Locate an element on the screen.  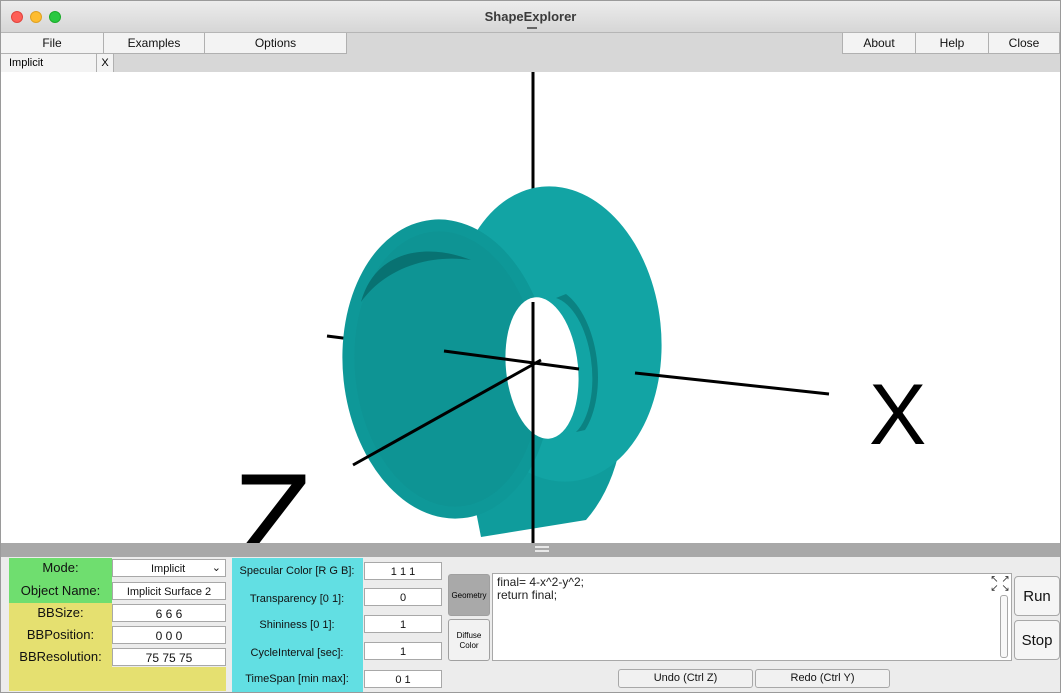
title-grabber-icon is located at coordinates (532, 28).